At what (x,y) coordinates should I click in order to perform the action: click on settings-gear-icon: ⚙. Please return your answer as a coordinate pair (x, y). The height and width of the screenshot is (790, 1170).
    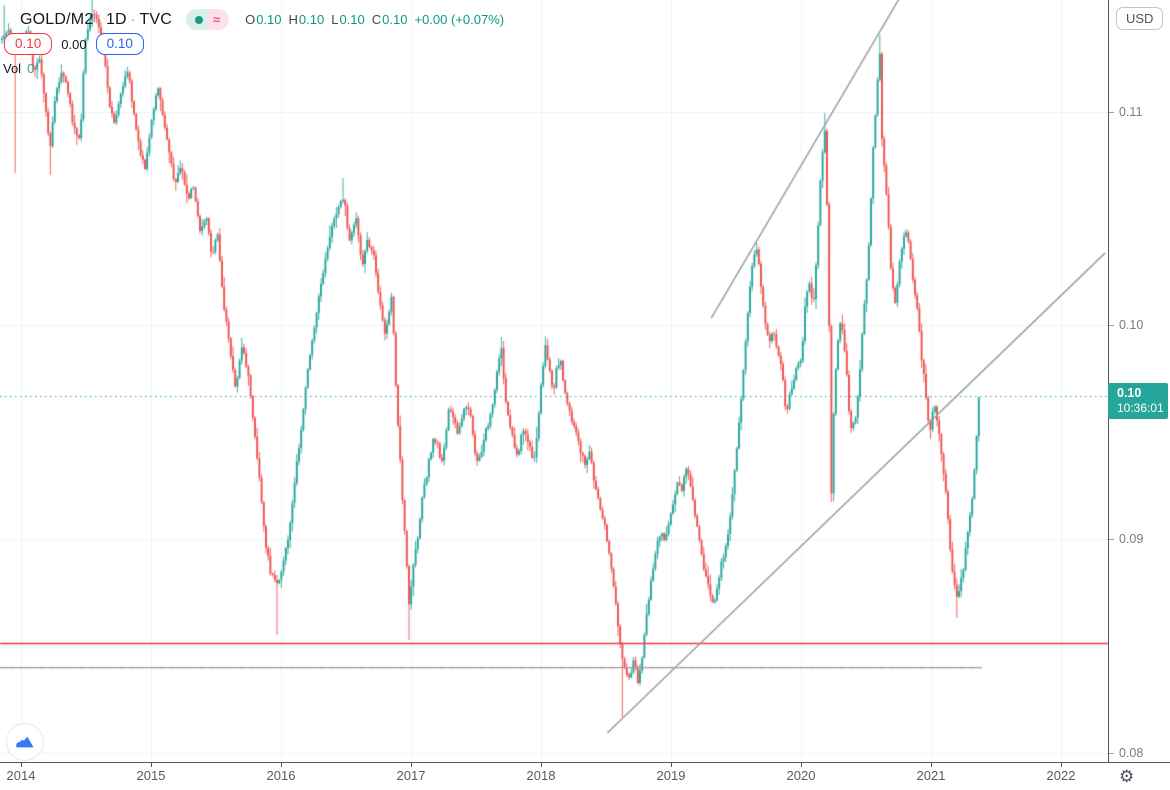
    Looking at the image, I should click on (1127, 777).